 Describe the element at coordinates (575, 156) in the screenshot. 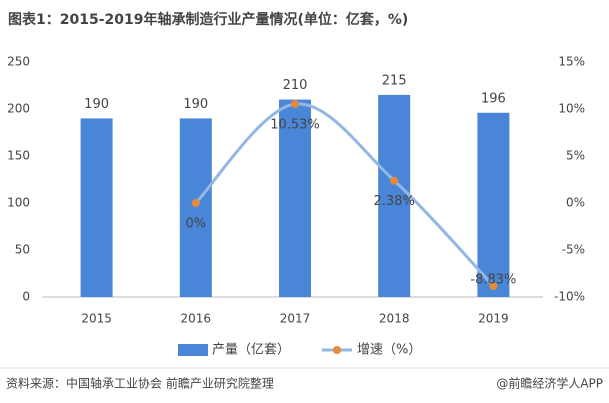

I see `y2-tick-label: 5%` at that location.